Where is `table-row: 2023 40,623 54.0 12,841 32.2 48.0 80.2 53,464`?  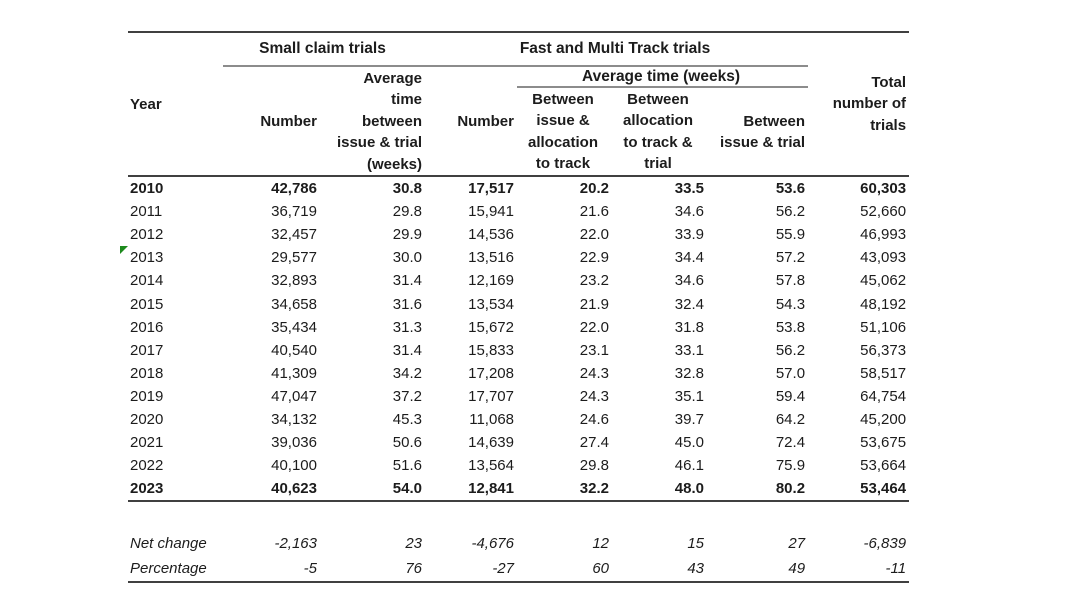
table-row: 2023 40,623 54.0 12,841 32.2 48.0 80.2 53,464 is located at coordinates (519, 490).